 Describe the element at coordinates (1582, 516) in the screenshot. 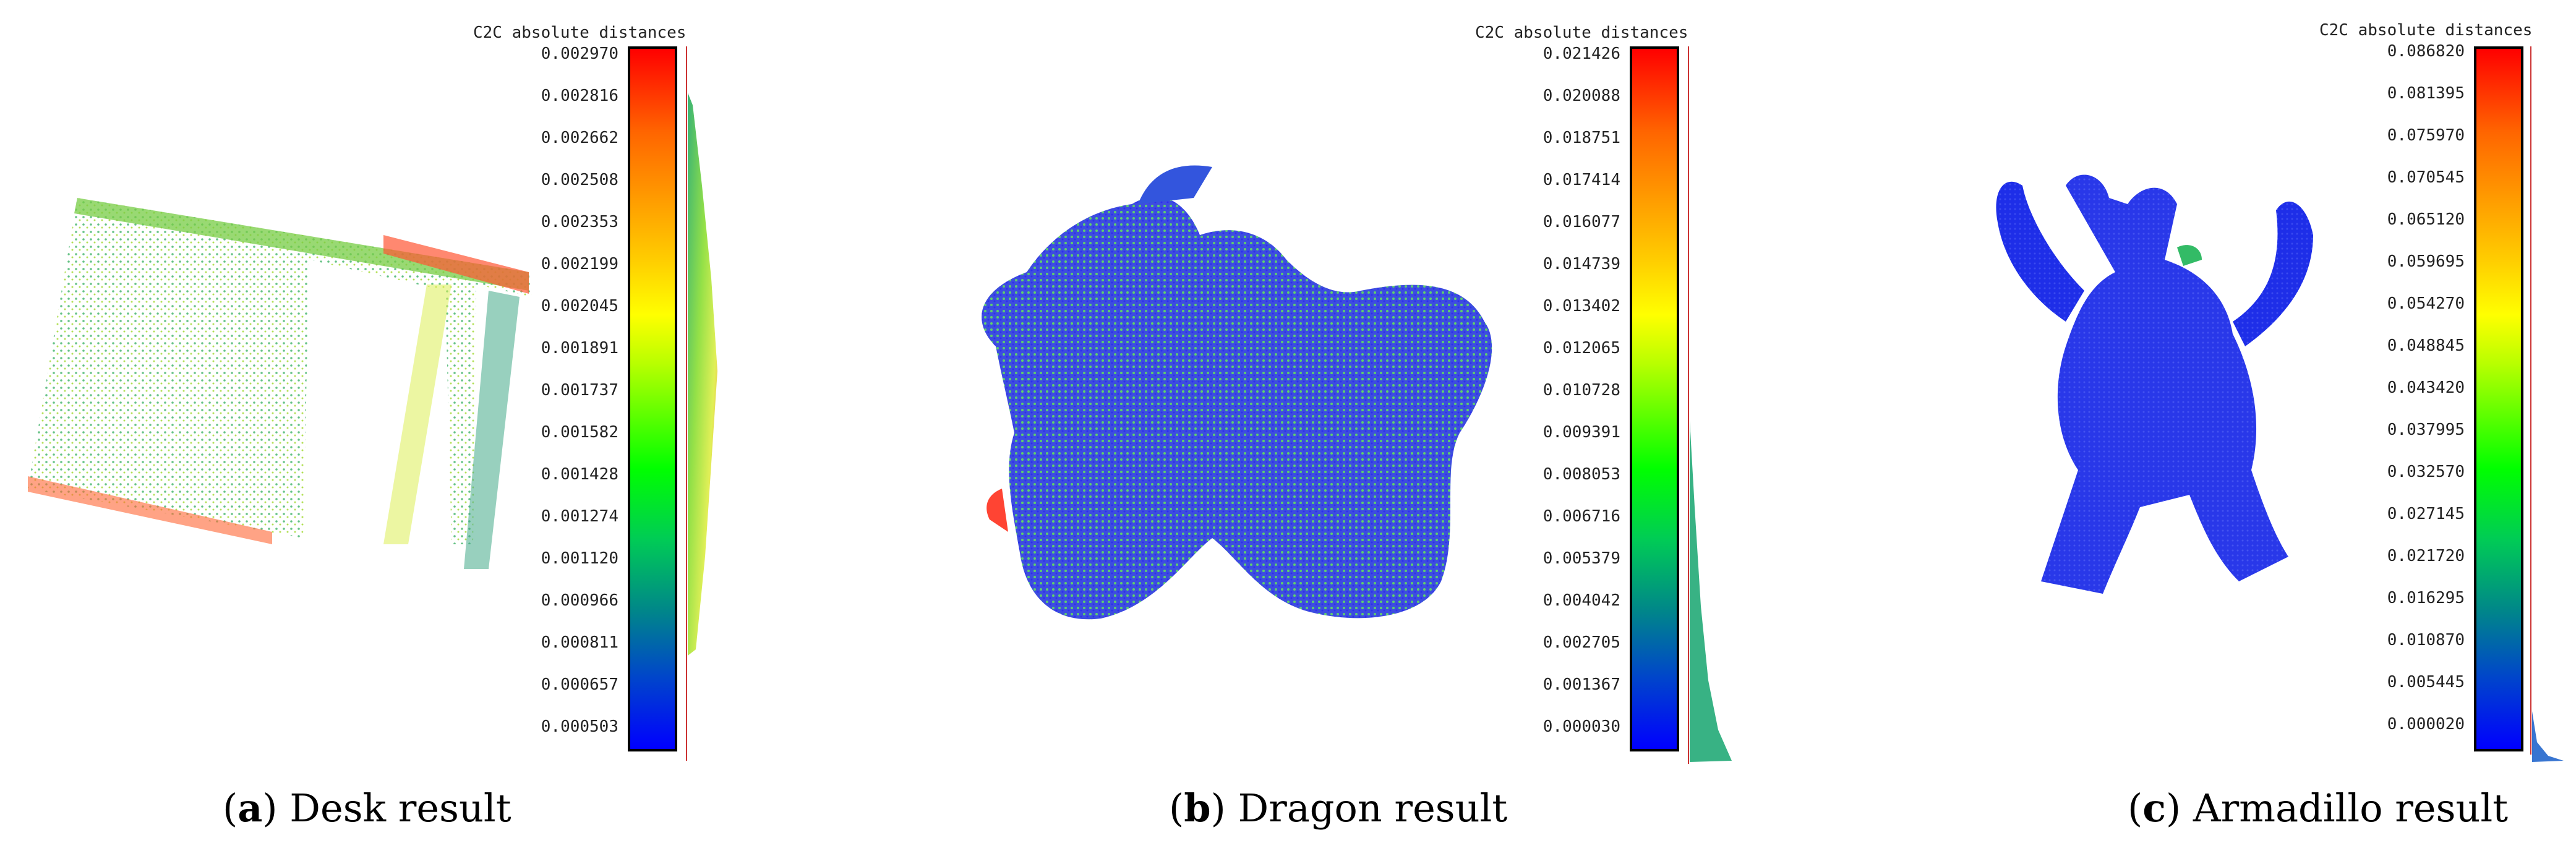

I see `tick-label: 0.006716` at that location.